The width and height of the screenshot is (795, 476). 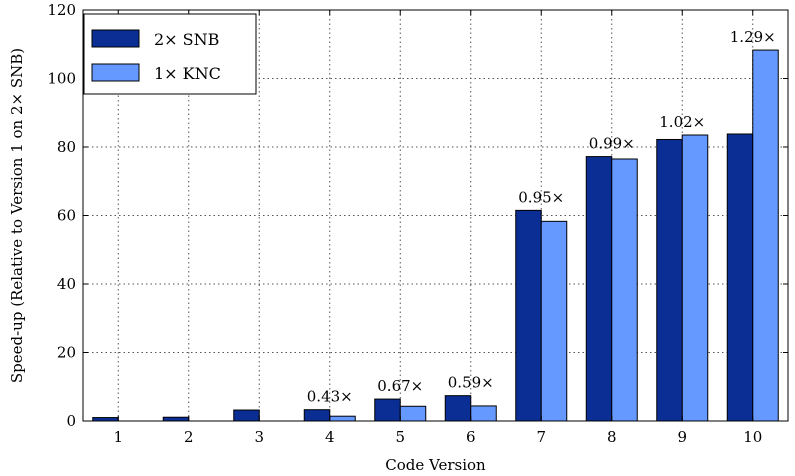 I want to click on bar-knc-v8, so click(x=624, y=290).